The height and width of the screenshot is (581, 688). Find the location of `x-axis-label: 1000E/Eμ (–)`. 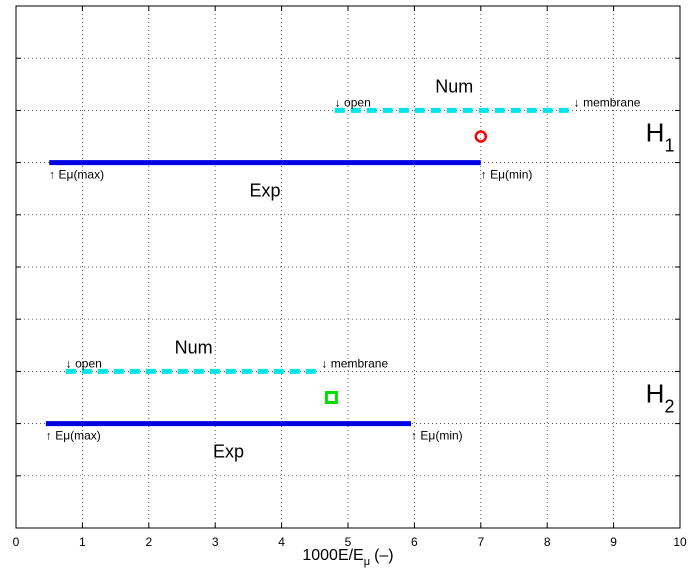

x-axis-label: 1000E/Eμ (–) is located at coordinates (347, 557).